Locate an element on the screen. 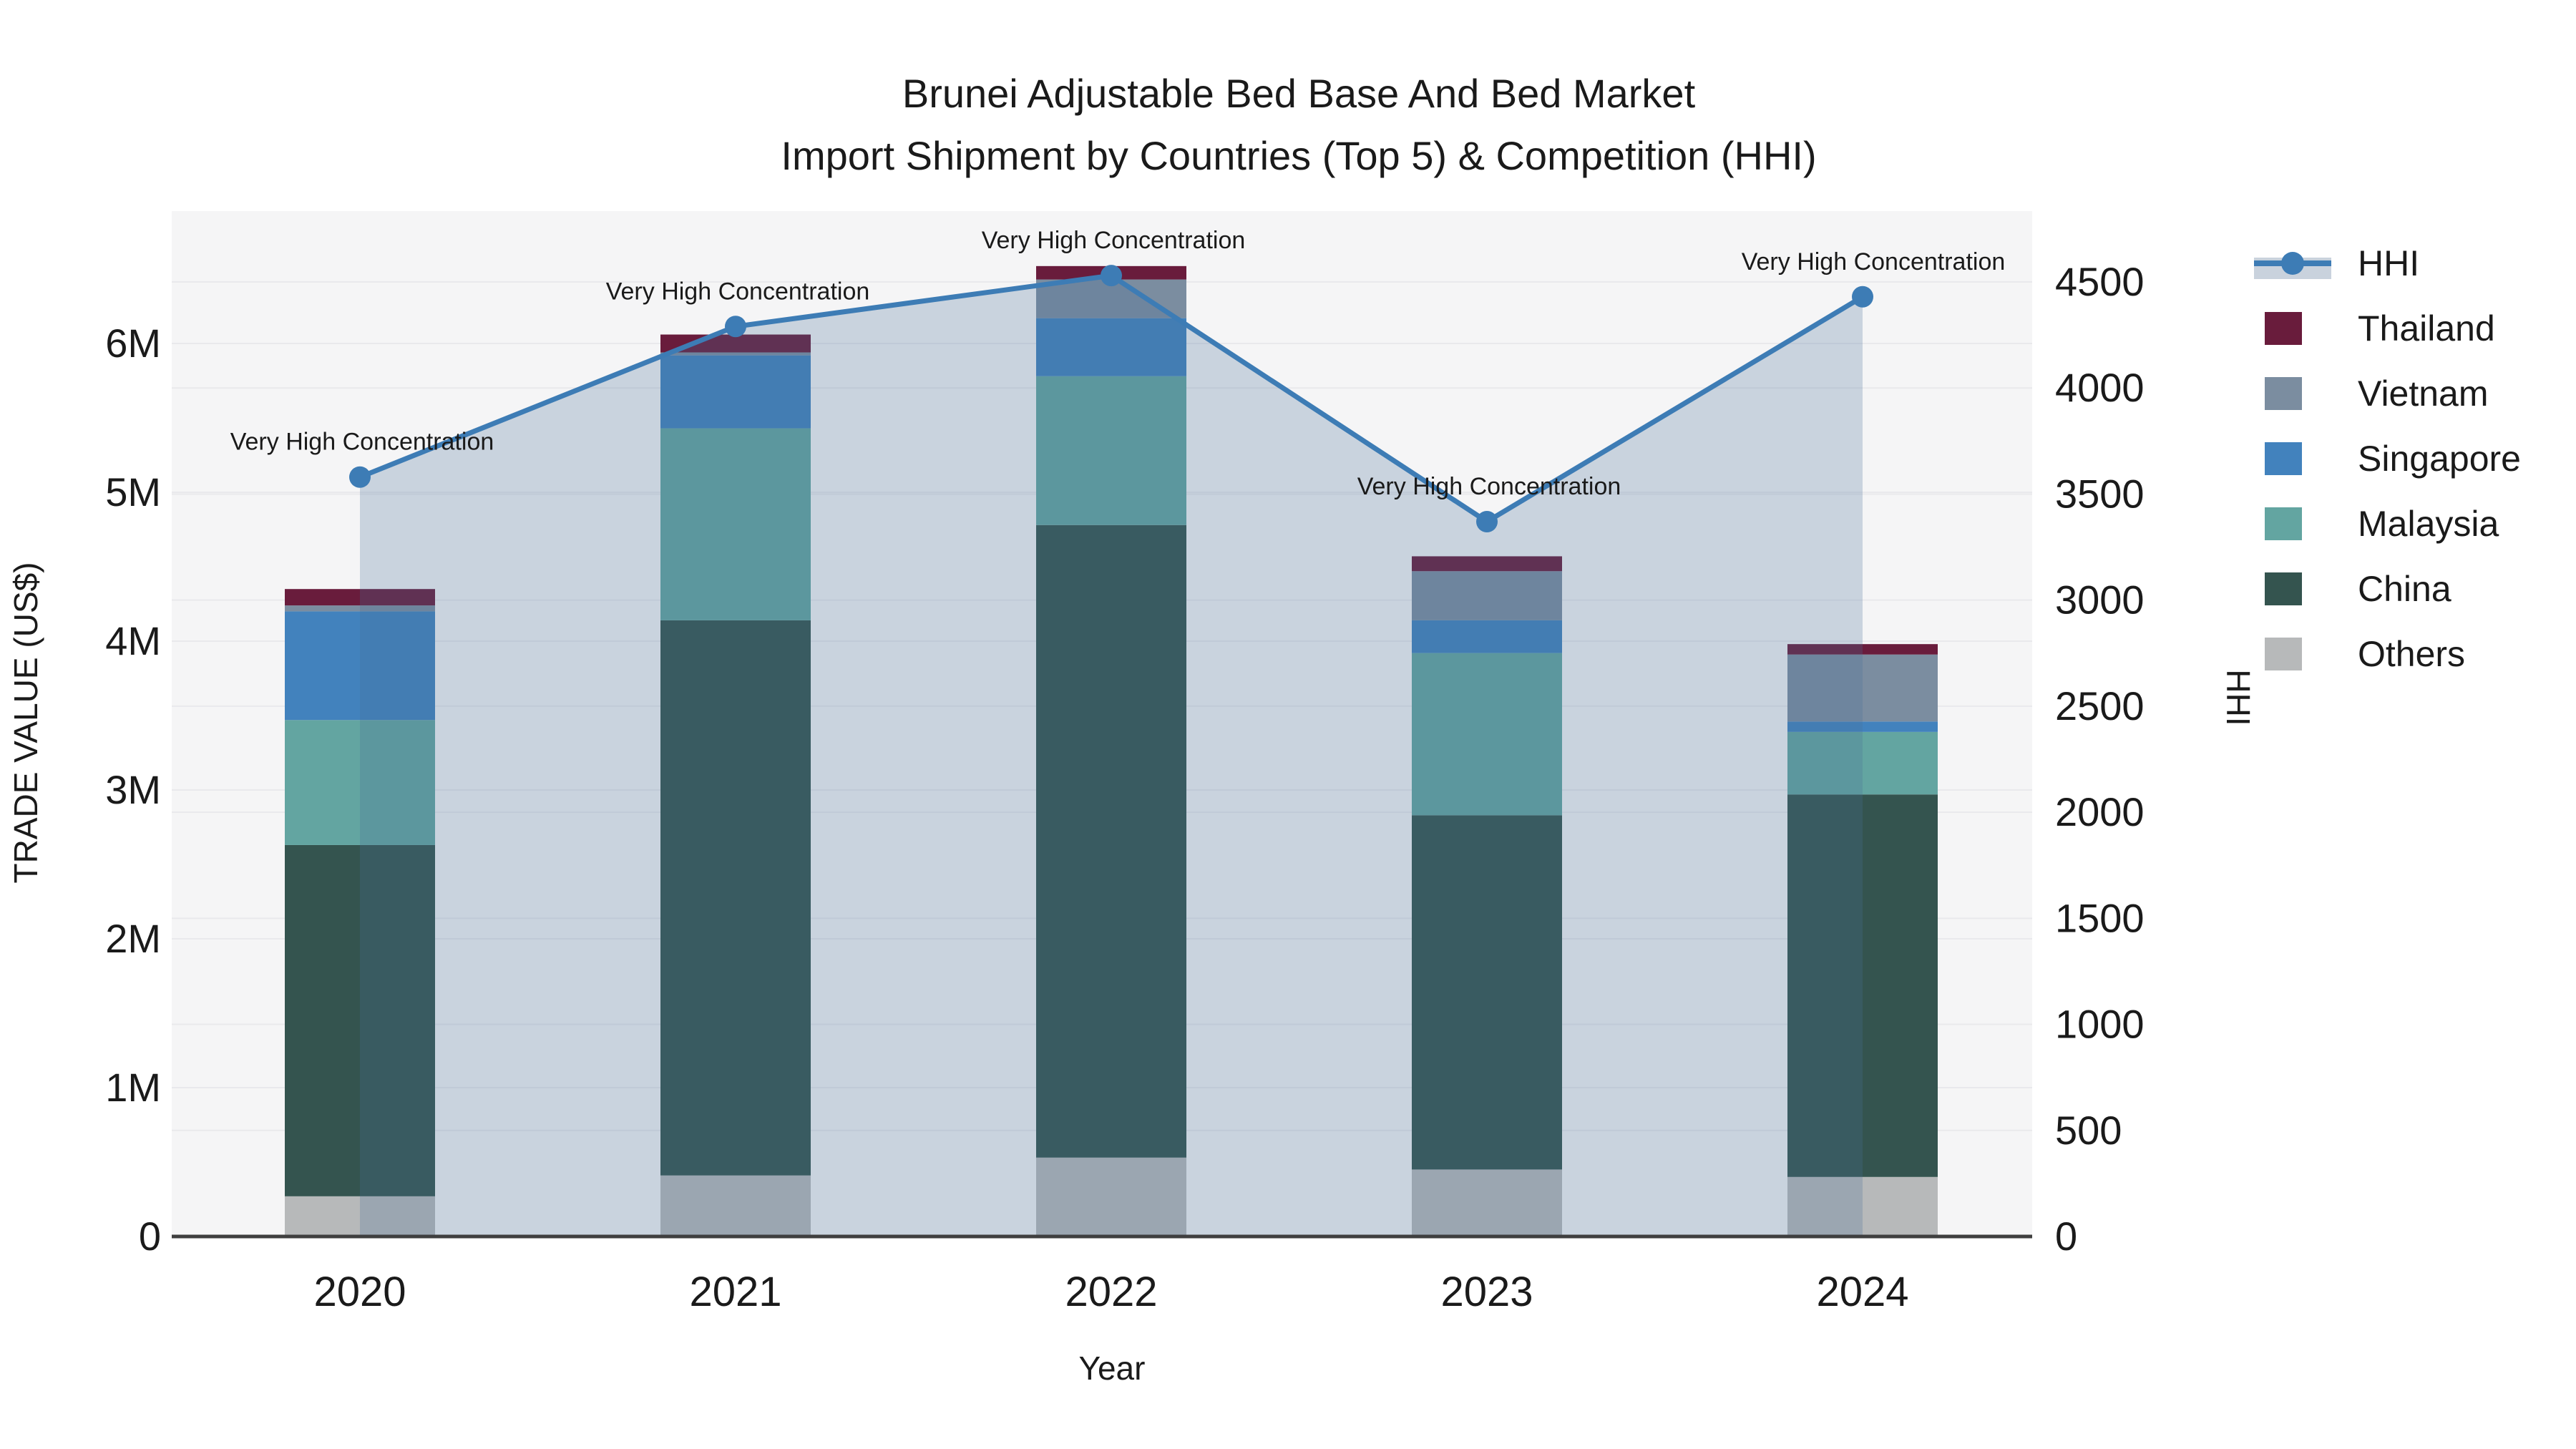  bar-segment-china-2022 is located at coordinates (1111, 841).